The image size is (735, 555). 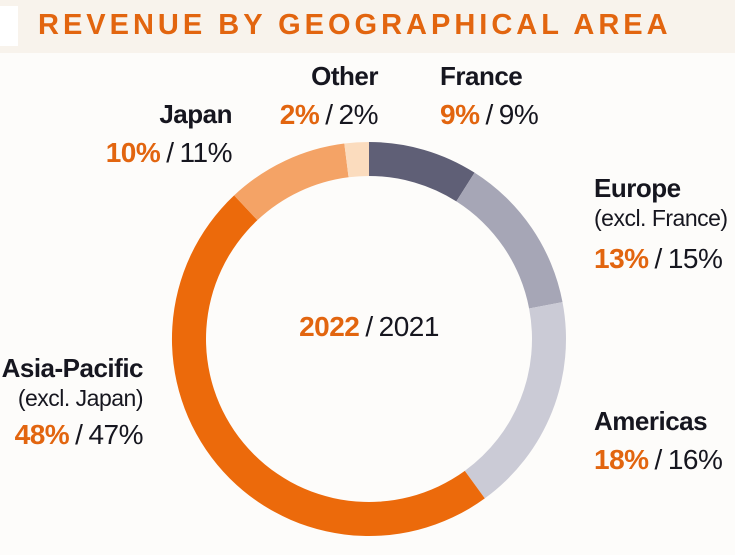 What do you see at coordinates (481, 76) in the screenshot?
I see `region-name: France` at bounding box center [481, 76].